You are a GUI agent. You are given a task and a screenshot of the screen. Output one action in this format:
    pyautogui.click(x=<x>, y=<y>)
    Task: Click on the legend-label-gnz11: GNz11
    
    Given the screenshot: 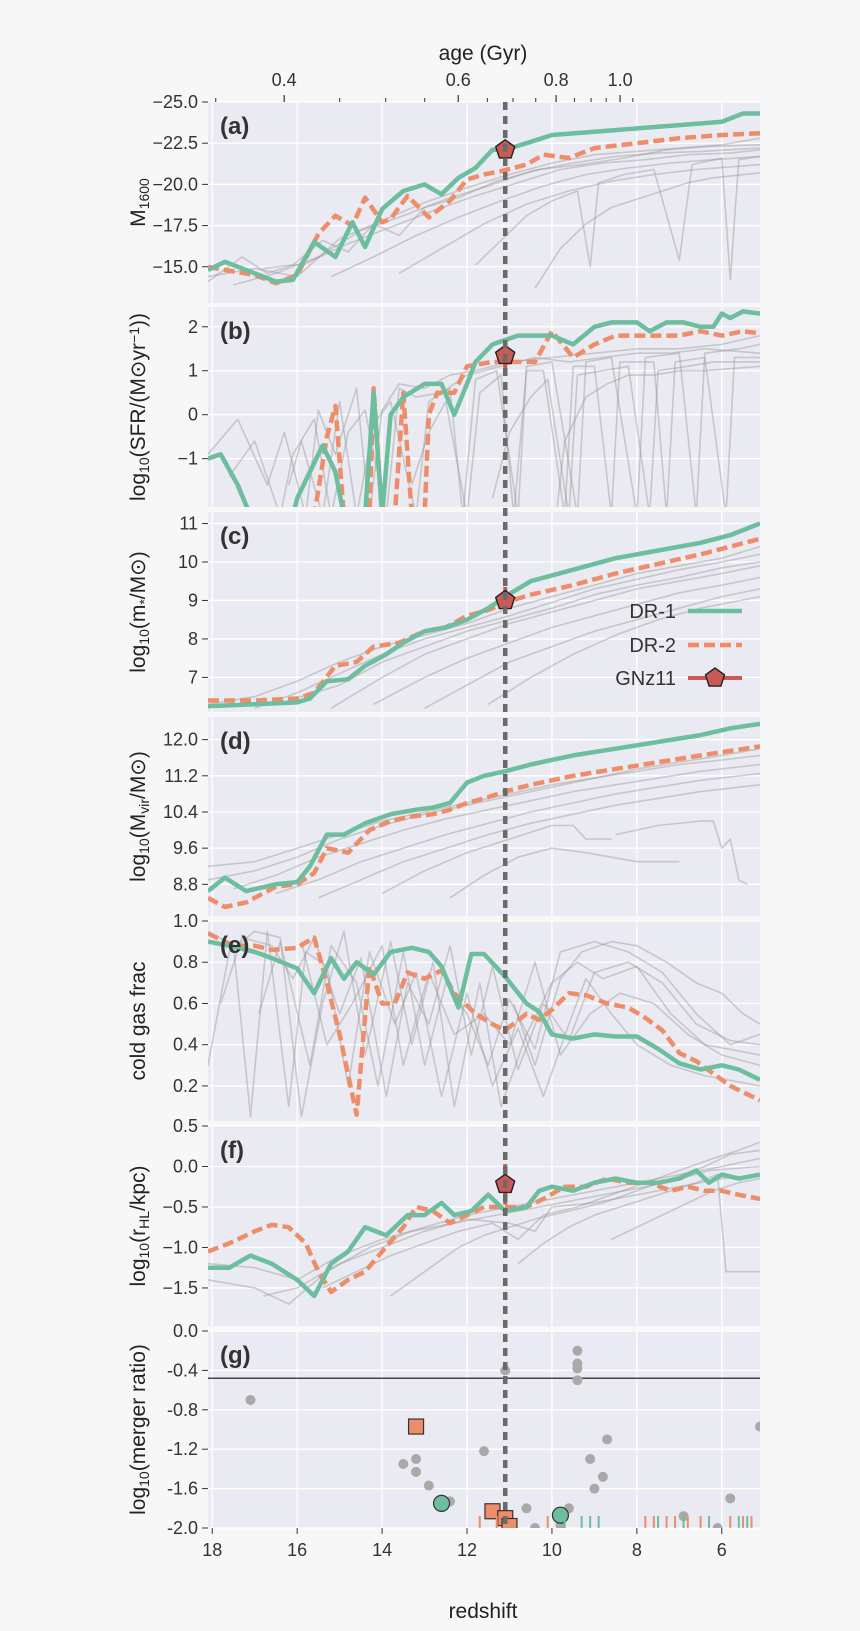 What is the action you would take?
    pyautogui.click(x=645, y=679)
    